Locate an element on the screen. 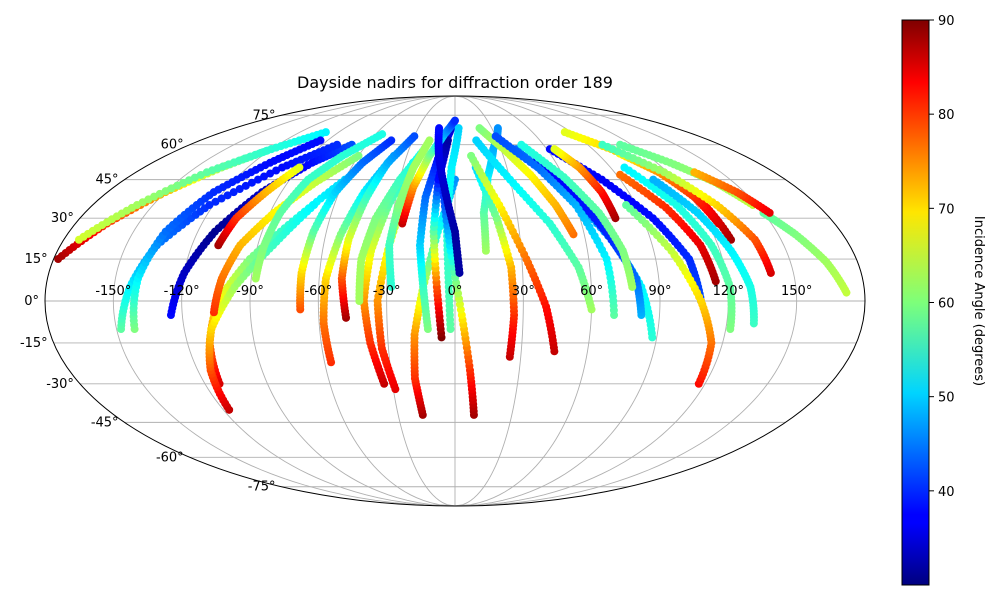 The height and width of the screenshot is (600, 1000). lat-tick-label: 45° is located at coordinates (107, 180).